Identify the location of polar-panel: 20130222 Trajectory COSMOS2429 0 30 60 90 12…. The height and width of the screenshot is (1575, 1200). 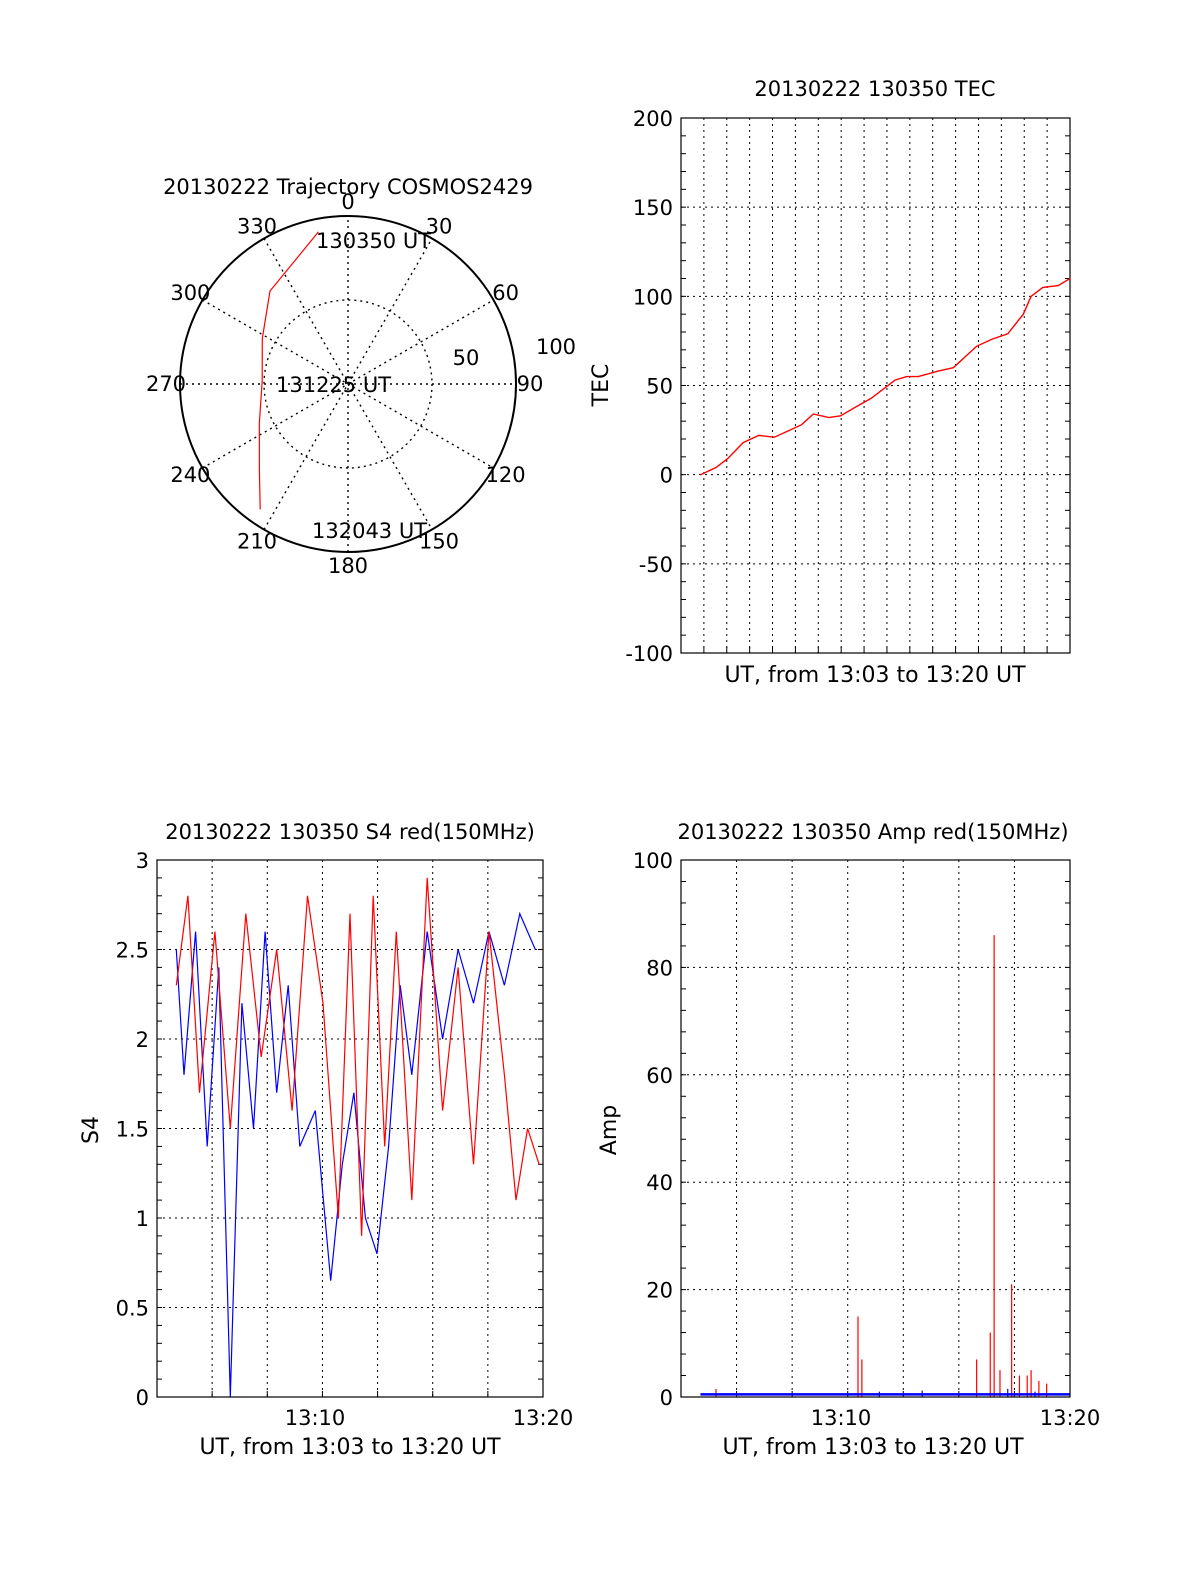
(361, 376).